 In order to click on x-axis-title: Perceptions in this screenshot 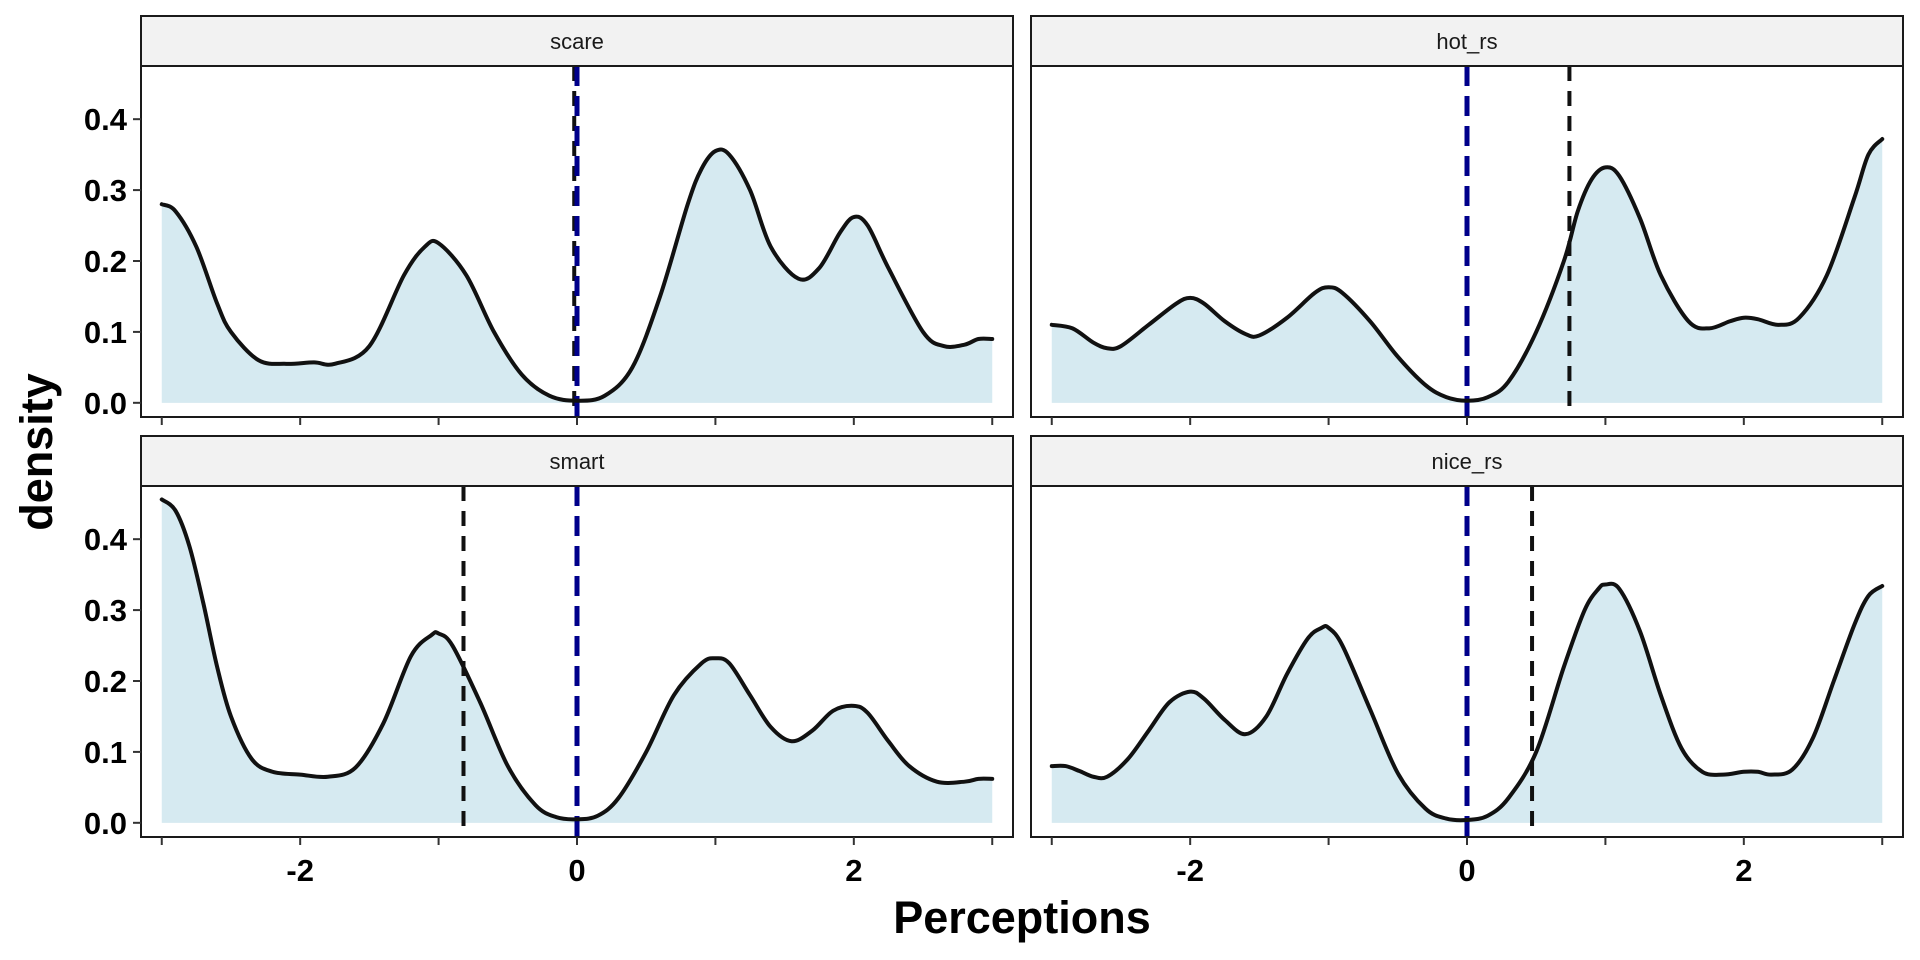, I will do `click(1022, 917)`.